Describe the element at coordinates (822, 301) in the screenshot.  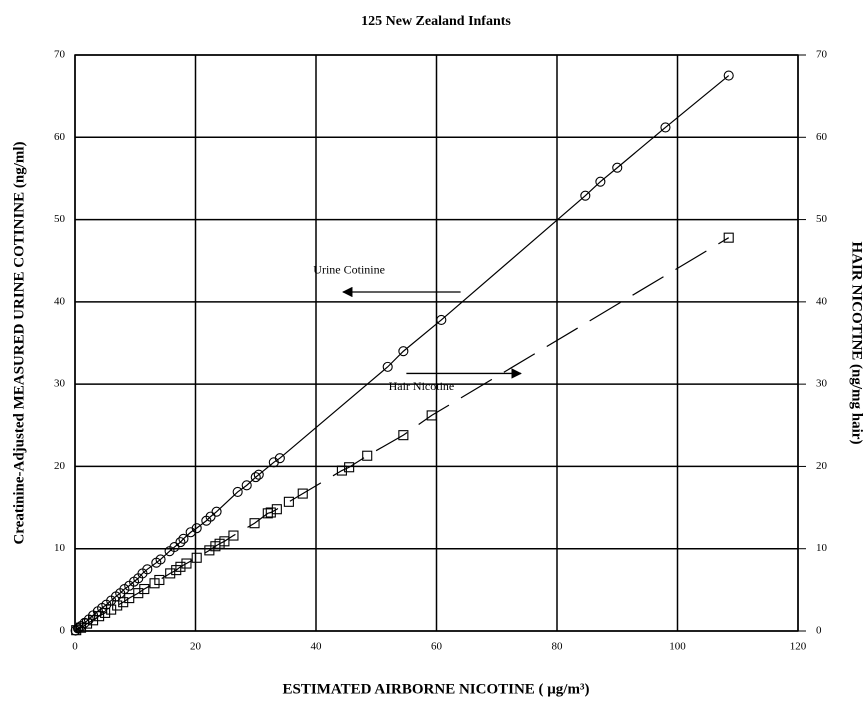
I see `y2-tick-label: 40` at that location.